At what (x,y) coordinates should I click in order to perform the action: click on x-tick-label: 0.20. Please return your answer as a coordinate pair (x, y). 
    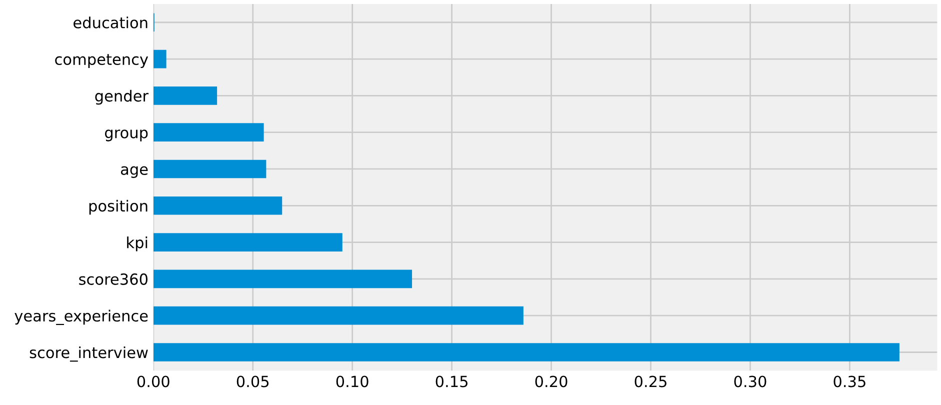
    Looking at the image, I should click on (551, 382).